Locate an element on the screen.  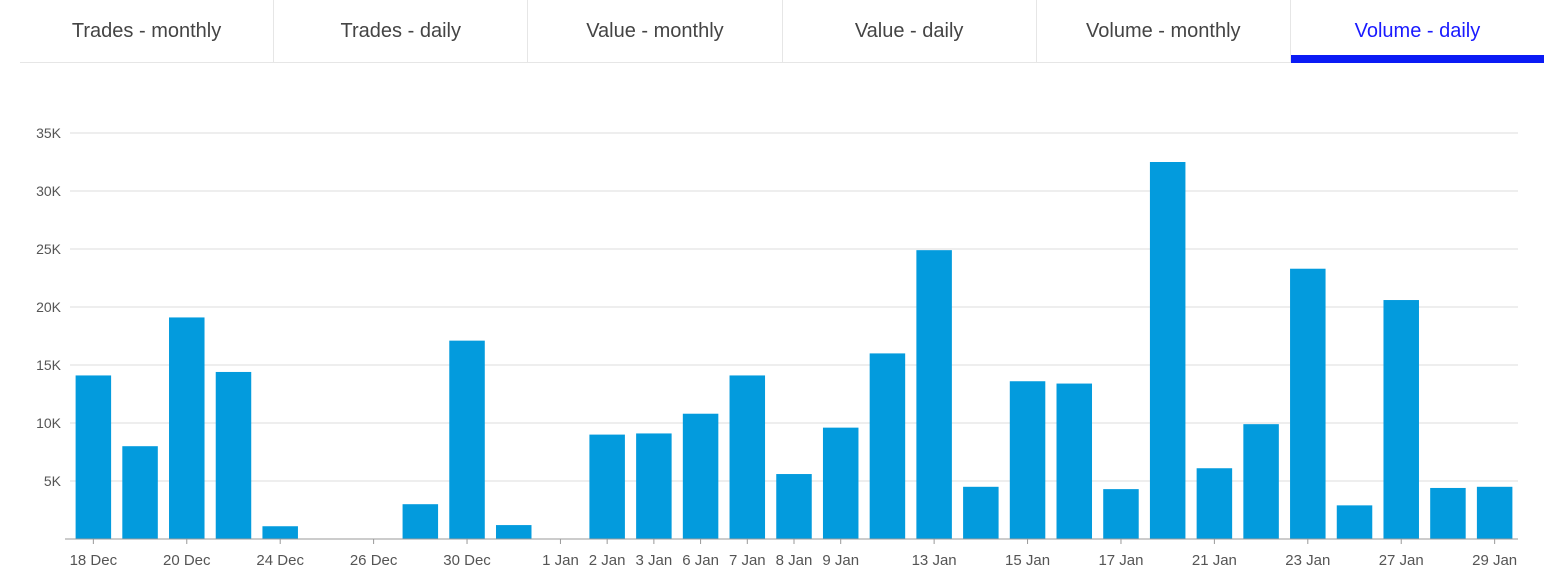
bar-6-jan is located at coordinates (700, 476).